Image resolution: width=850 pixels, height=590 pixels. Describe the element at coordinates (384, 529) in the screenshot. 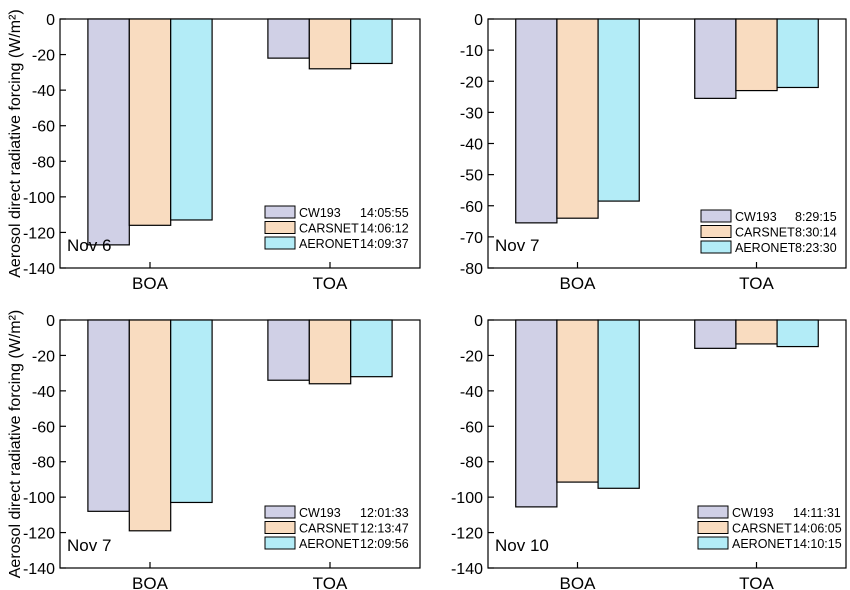

I see `legend-time: 12:13:47` at that location.